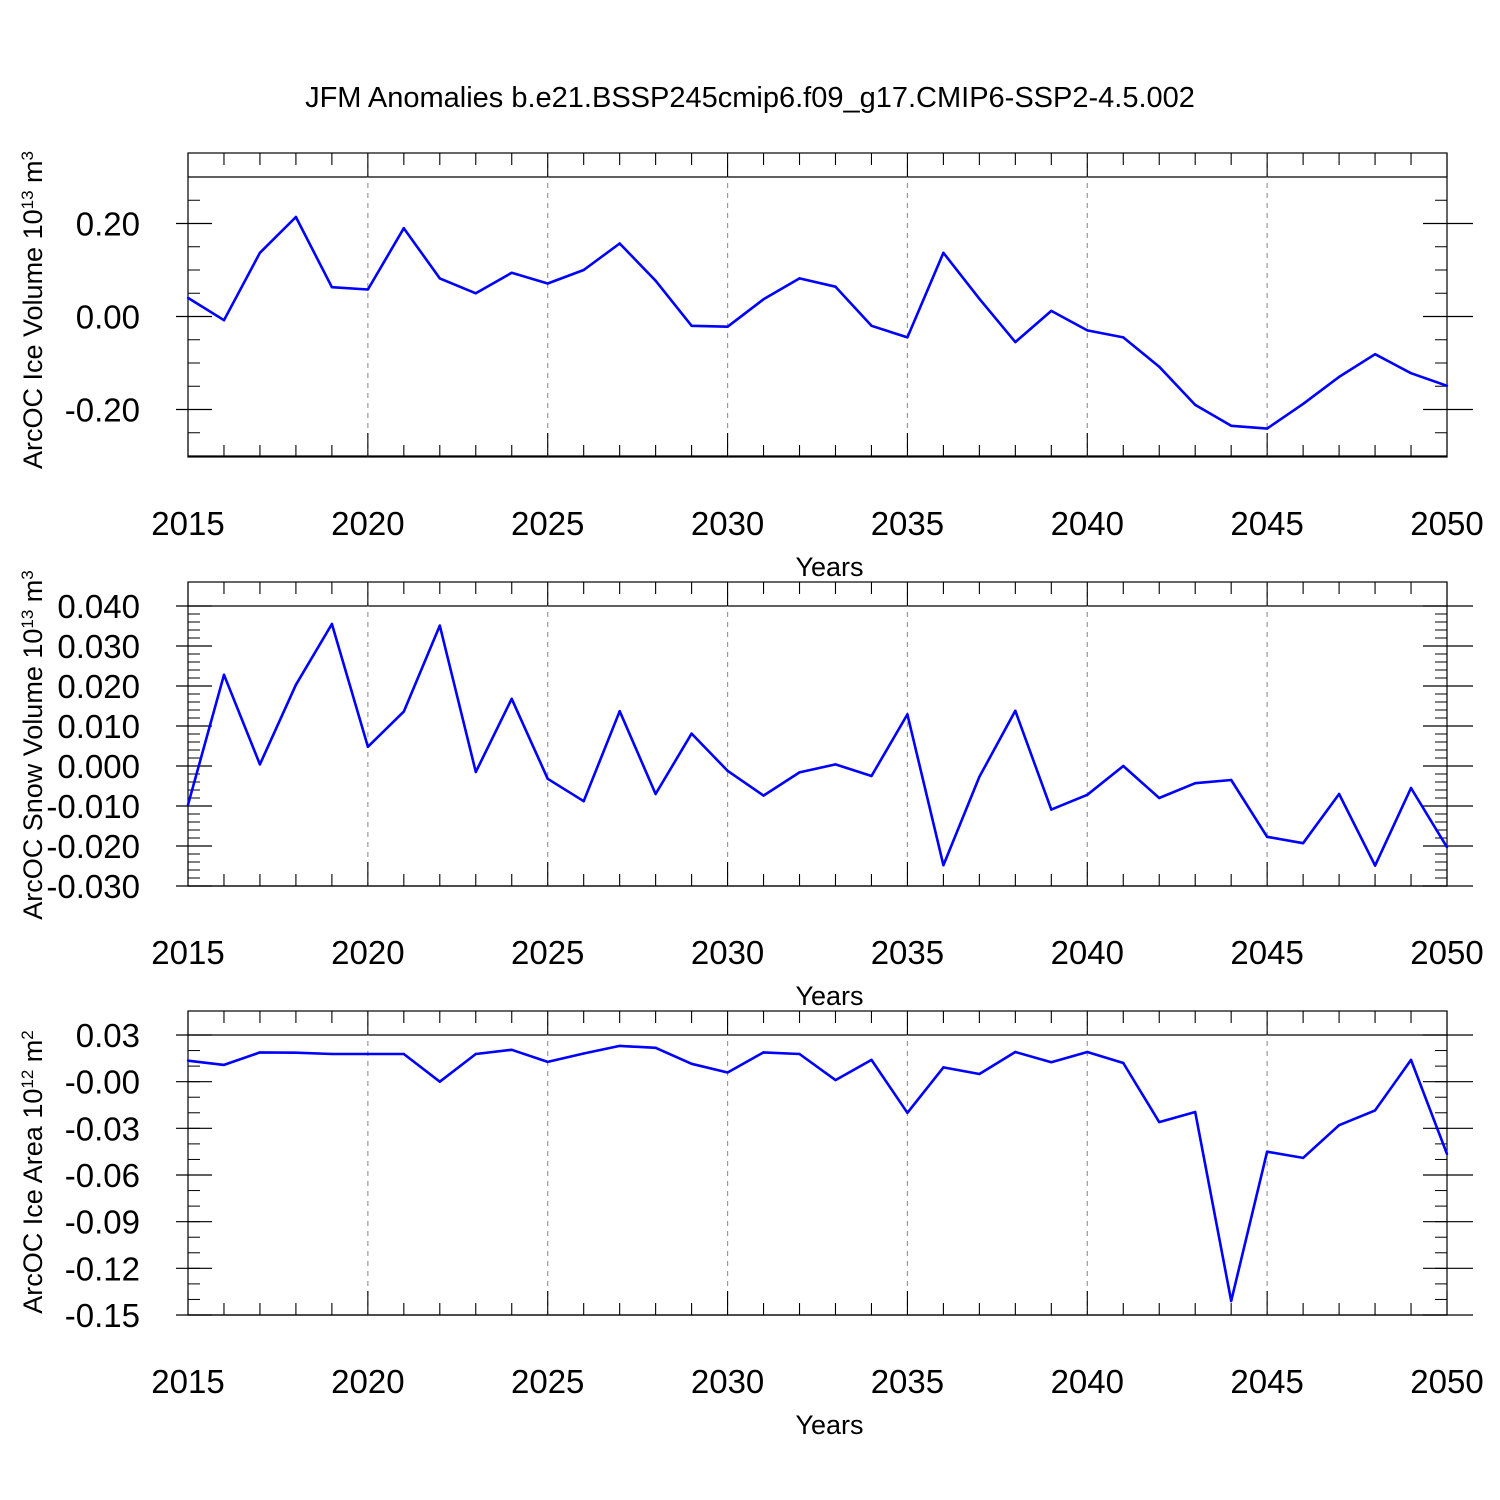 The width and height of the screenshot is (1500, 1500). I want to click on ice-volume-point-2028, so click(655, 280).